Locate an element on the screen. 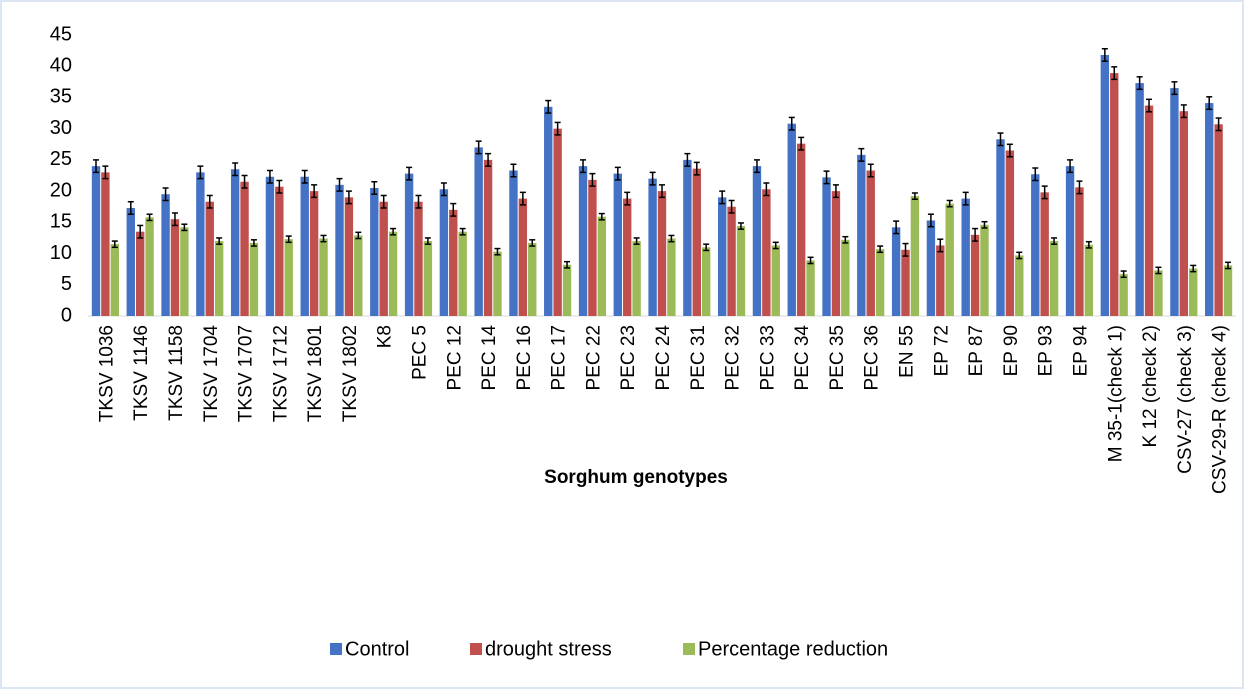 This screenshot has height=689, width=1244. x-tick-label: PEC 24 is located at coordinates (663, 358).